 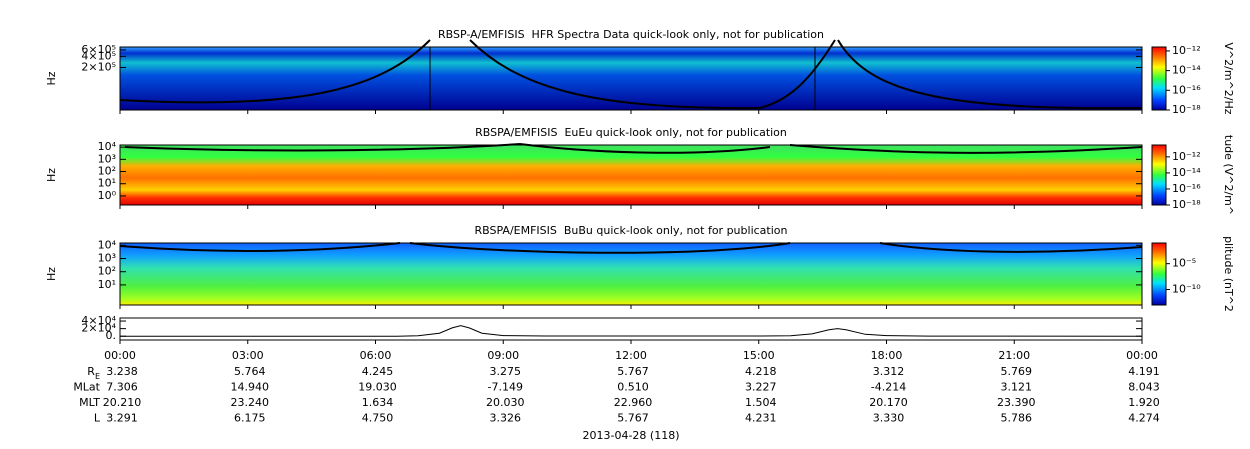 What do you see at coordinates (1186, 289) in the screenshot?
I see `colorbar-tick-label: 10⁻¹⁰` at bounding box center [1186, 289].